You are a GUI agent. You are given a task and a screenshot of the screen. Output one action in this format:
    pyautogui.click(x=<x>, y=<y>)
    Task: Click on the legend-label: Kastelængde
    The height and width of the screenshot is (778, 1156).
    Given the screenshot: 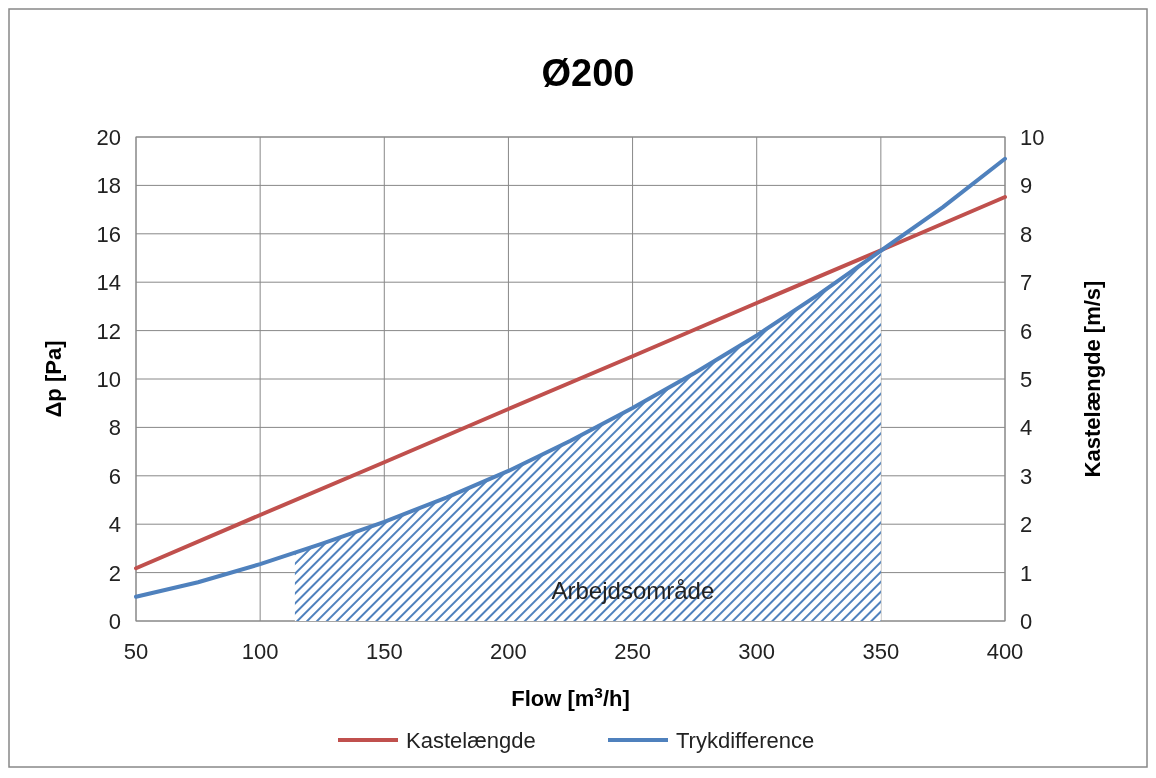 What is the action you would take?
    pyautogui.click(x=471, y=740)
    